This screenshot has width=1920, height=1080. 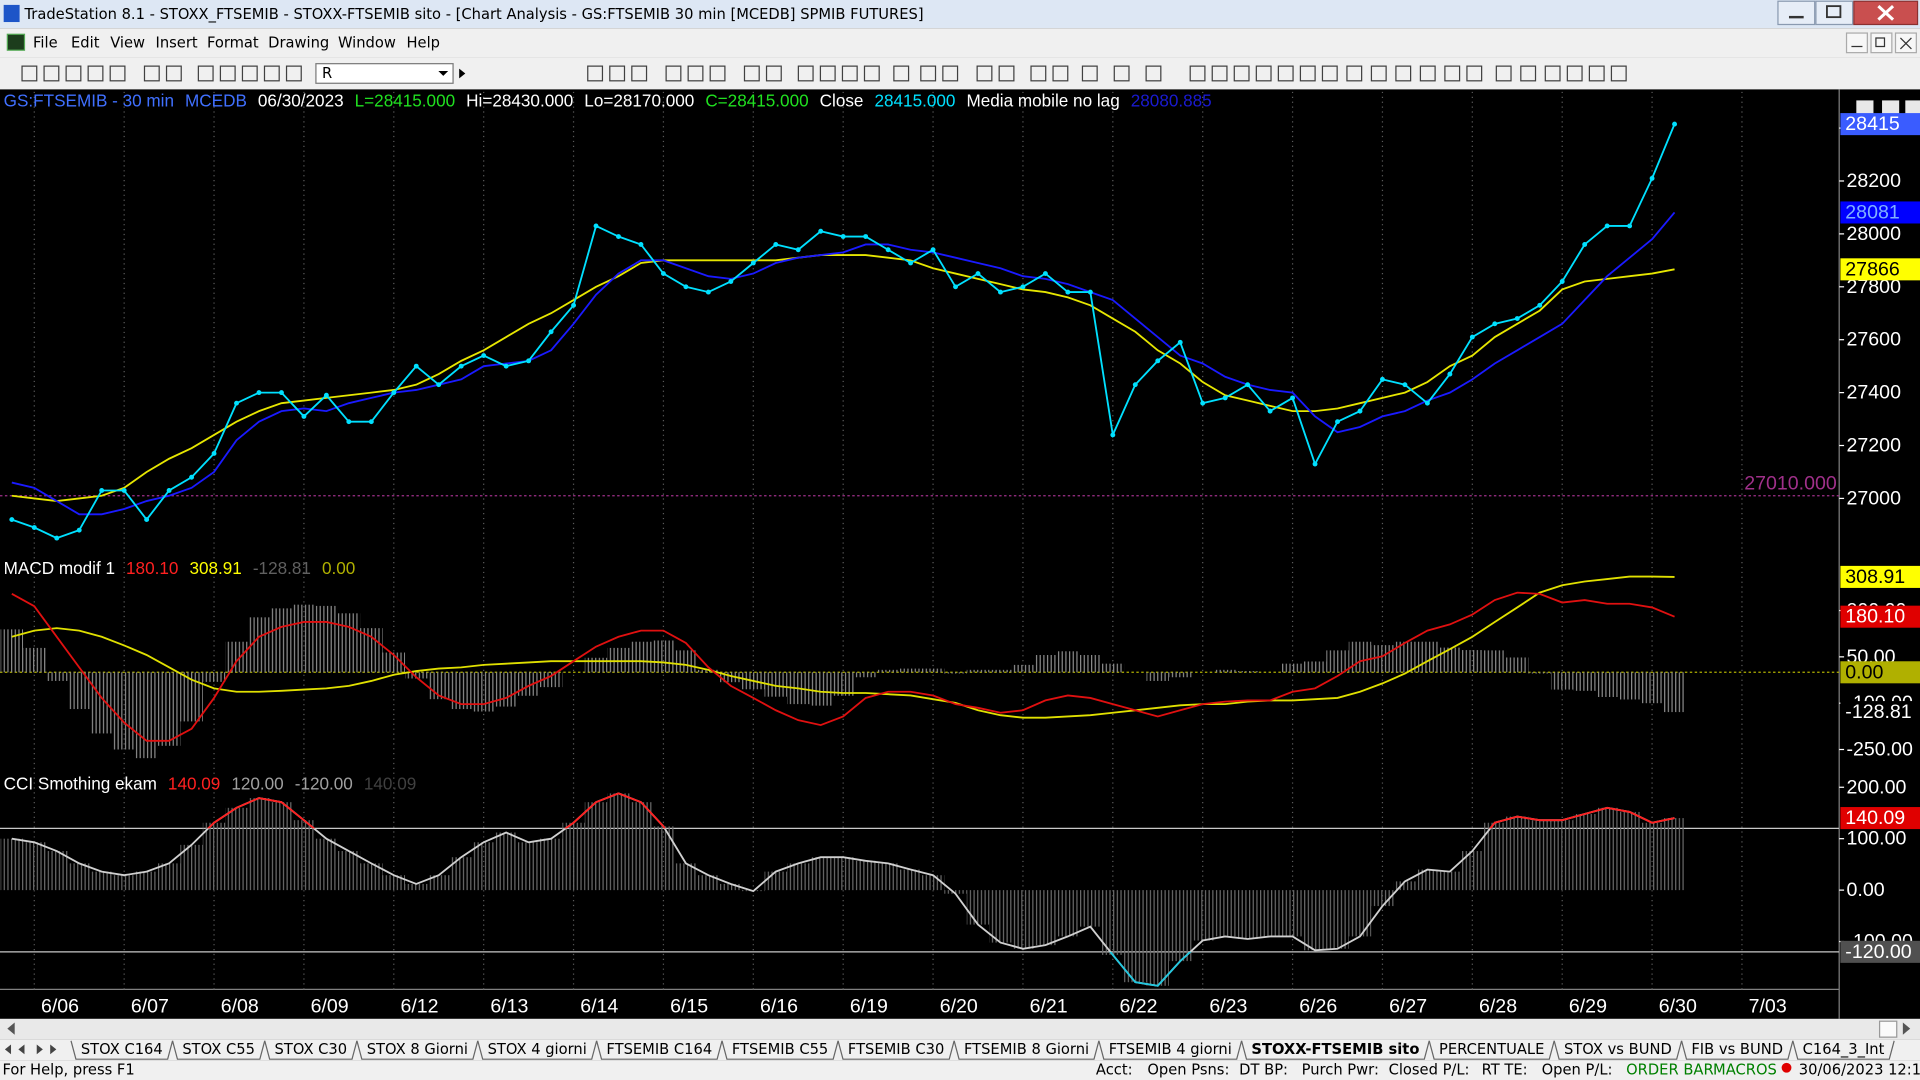 I want to click on minimize-button, so click(x=1796, y=13).